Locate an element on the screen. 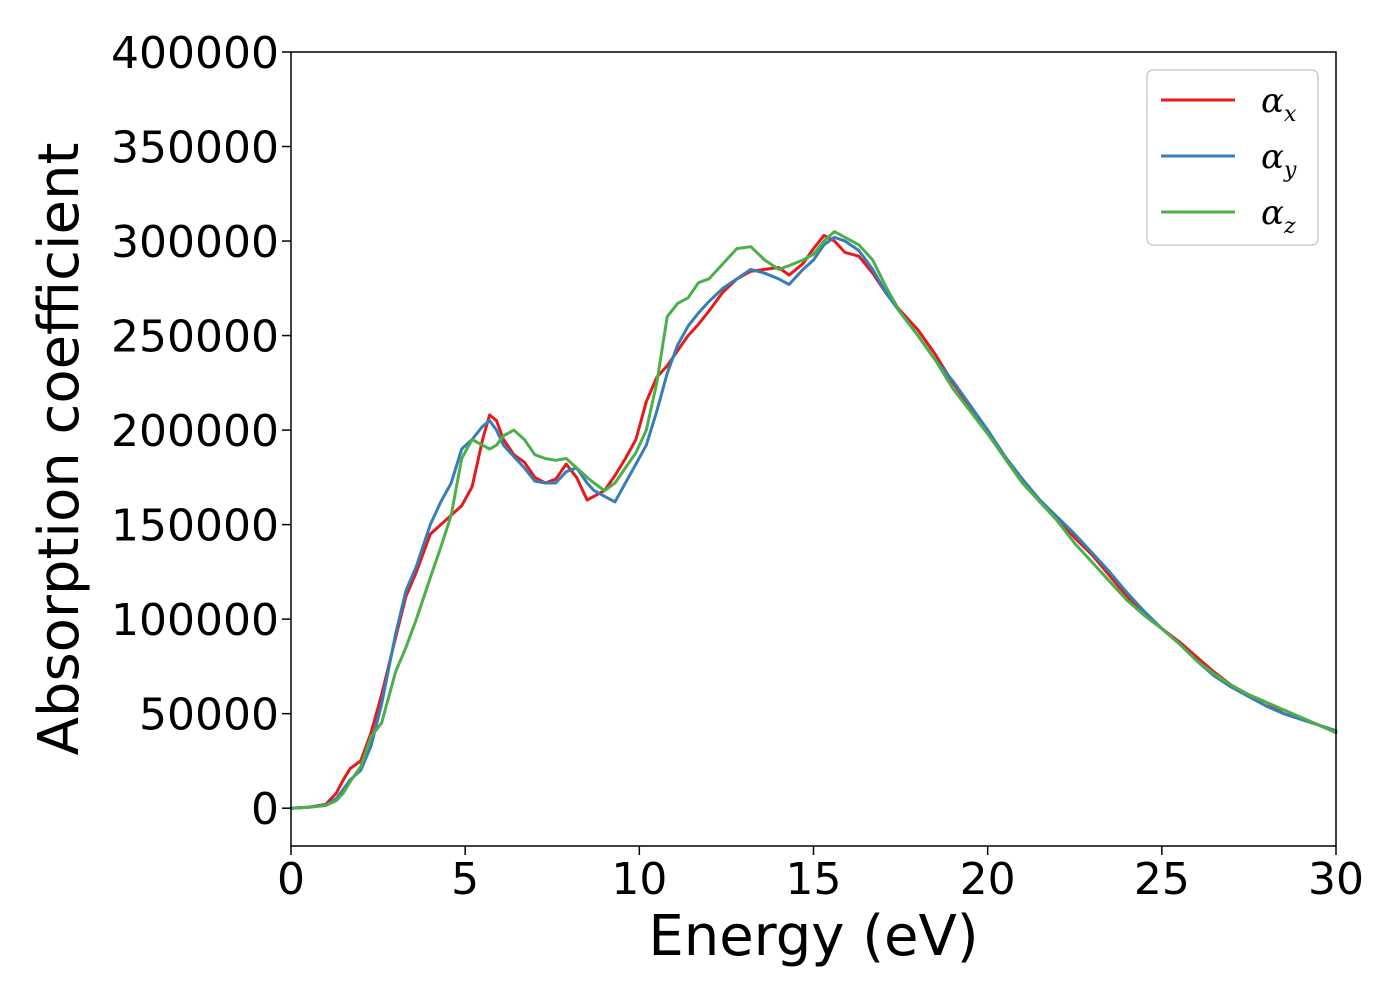 The image size is (1400, 1000). legend-label-z: αz is located at coordinates (1278, 216).